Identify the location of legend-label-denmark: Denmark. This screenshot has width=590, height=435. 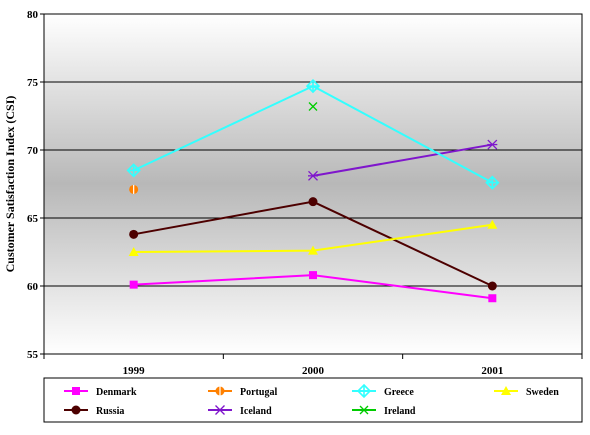
(116, 392).